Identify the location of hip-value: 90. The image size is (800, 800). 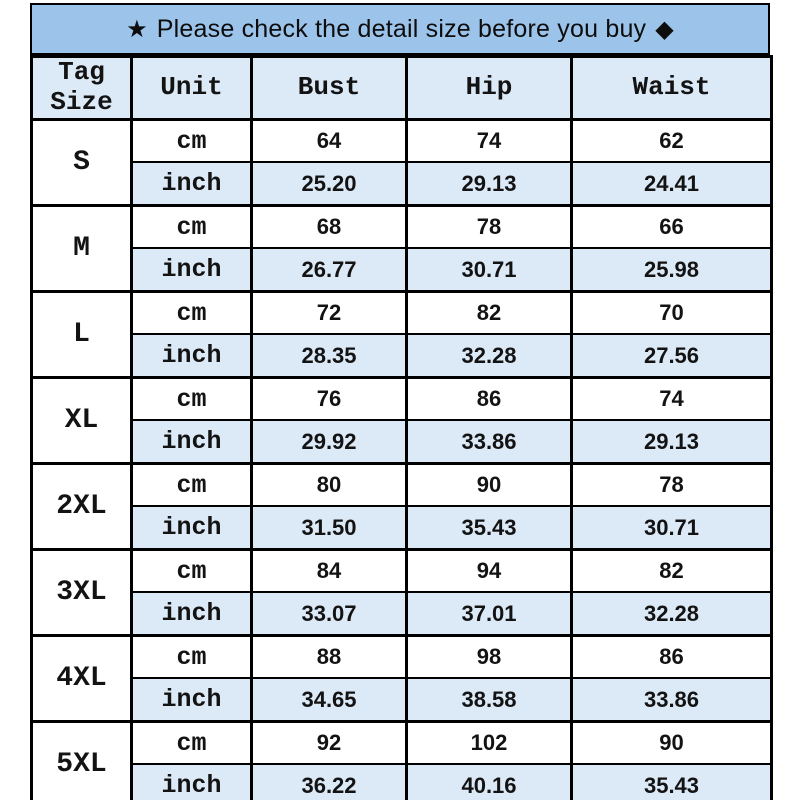
(489, 484).